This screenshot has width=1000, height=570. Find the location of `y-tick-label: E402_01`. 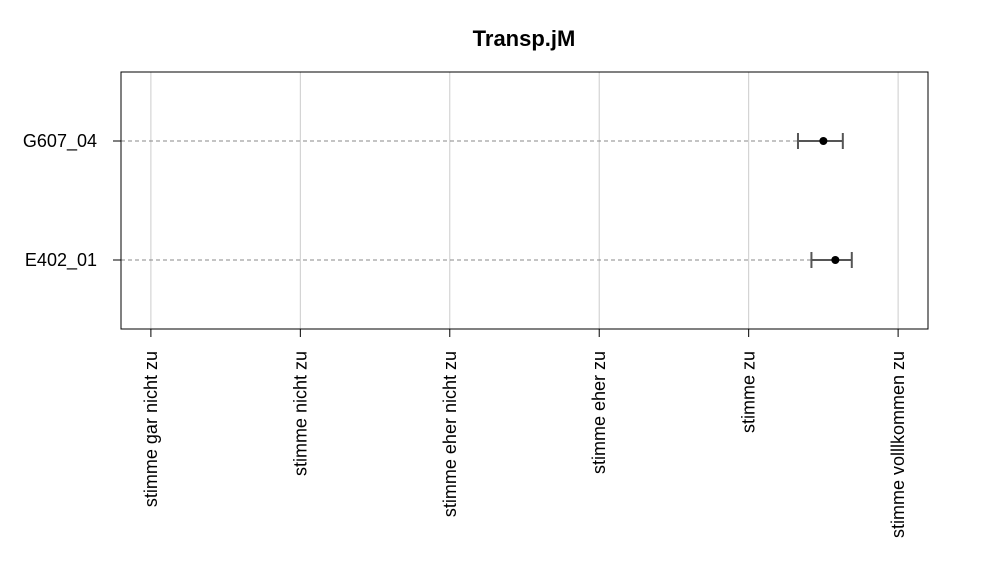

y-tick-label: E402_01 is located at coordinates (61, 260).